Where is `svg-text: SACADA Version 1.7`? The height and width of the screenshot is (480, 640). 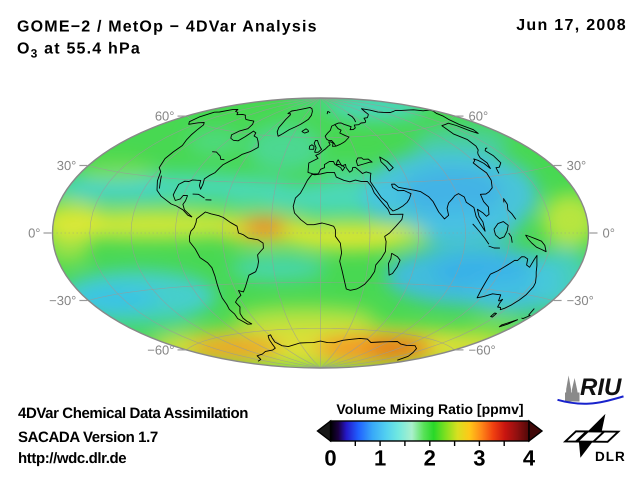 svg-text: SACADA Version 1.7 is located at coordinates (88, 437).